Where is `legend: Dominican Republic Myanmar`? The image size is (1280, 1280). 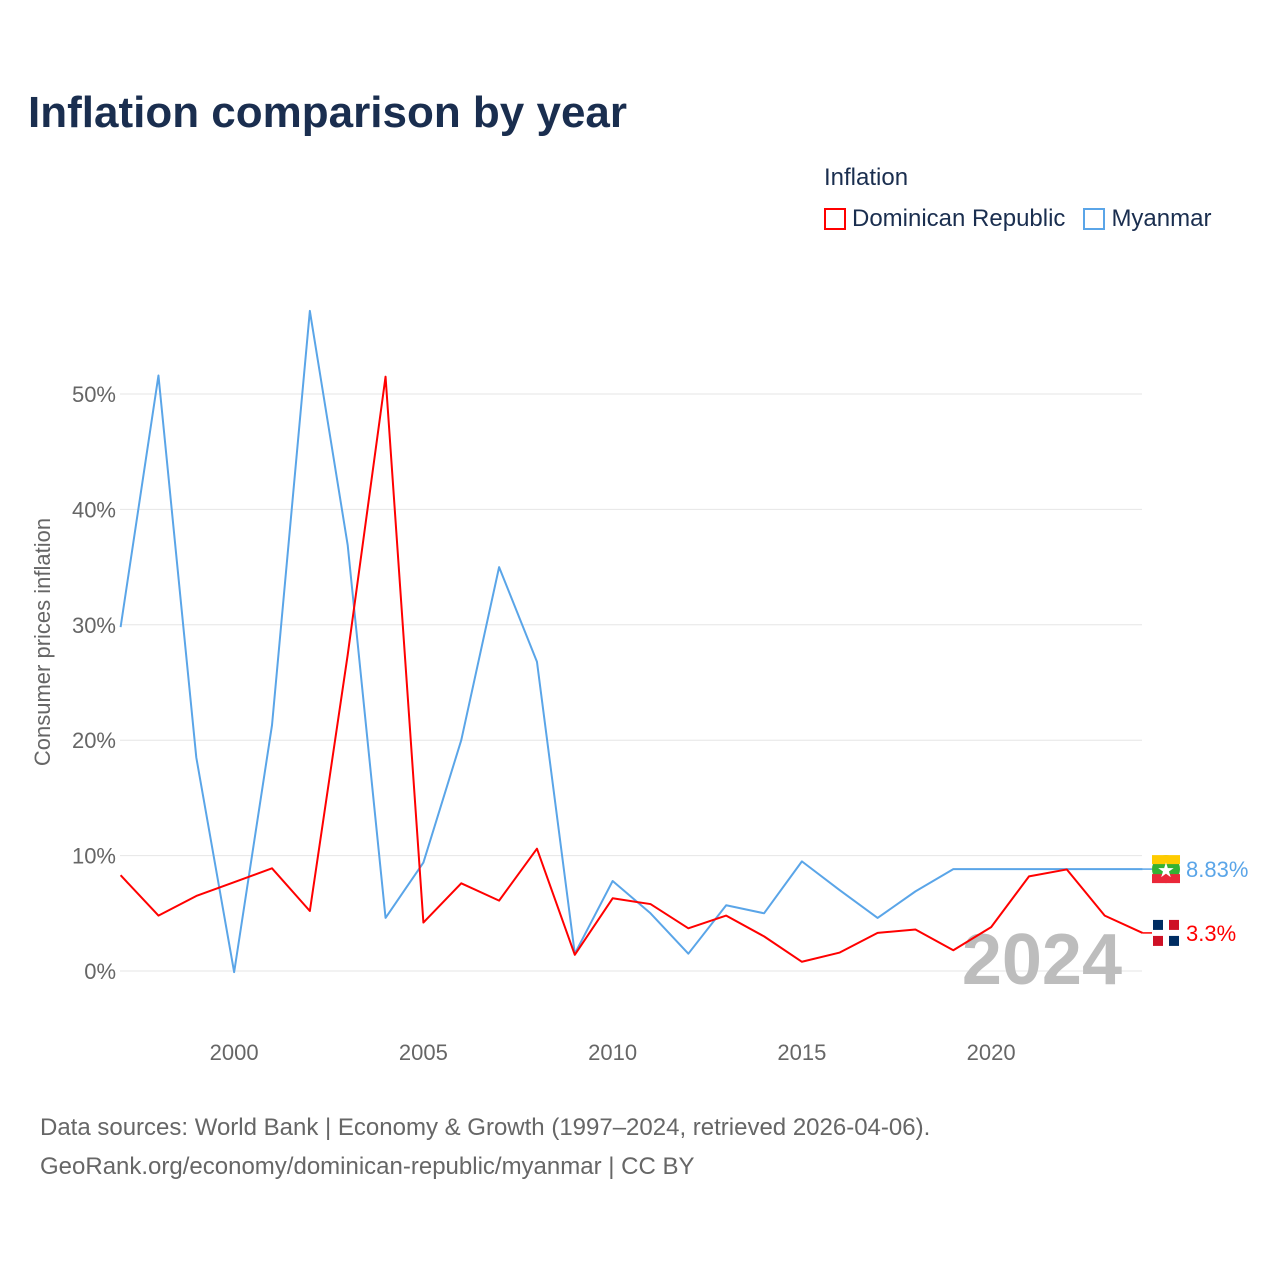
legend: Dominican Republic Myanmar is located at coordinates (1017, 219).